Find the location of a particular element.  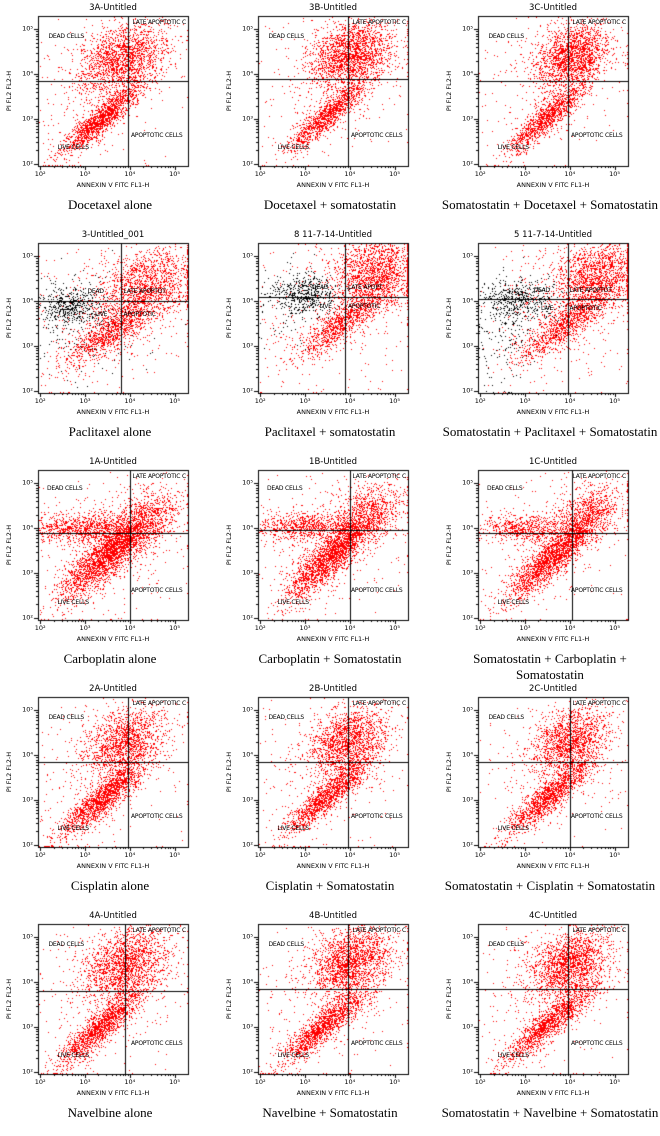

plot-title: 4A-Untitled is located at coordinates (113, 916).